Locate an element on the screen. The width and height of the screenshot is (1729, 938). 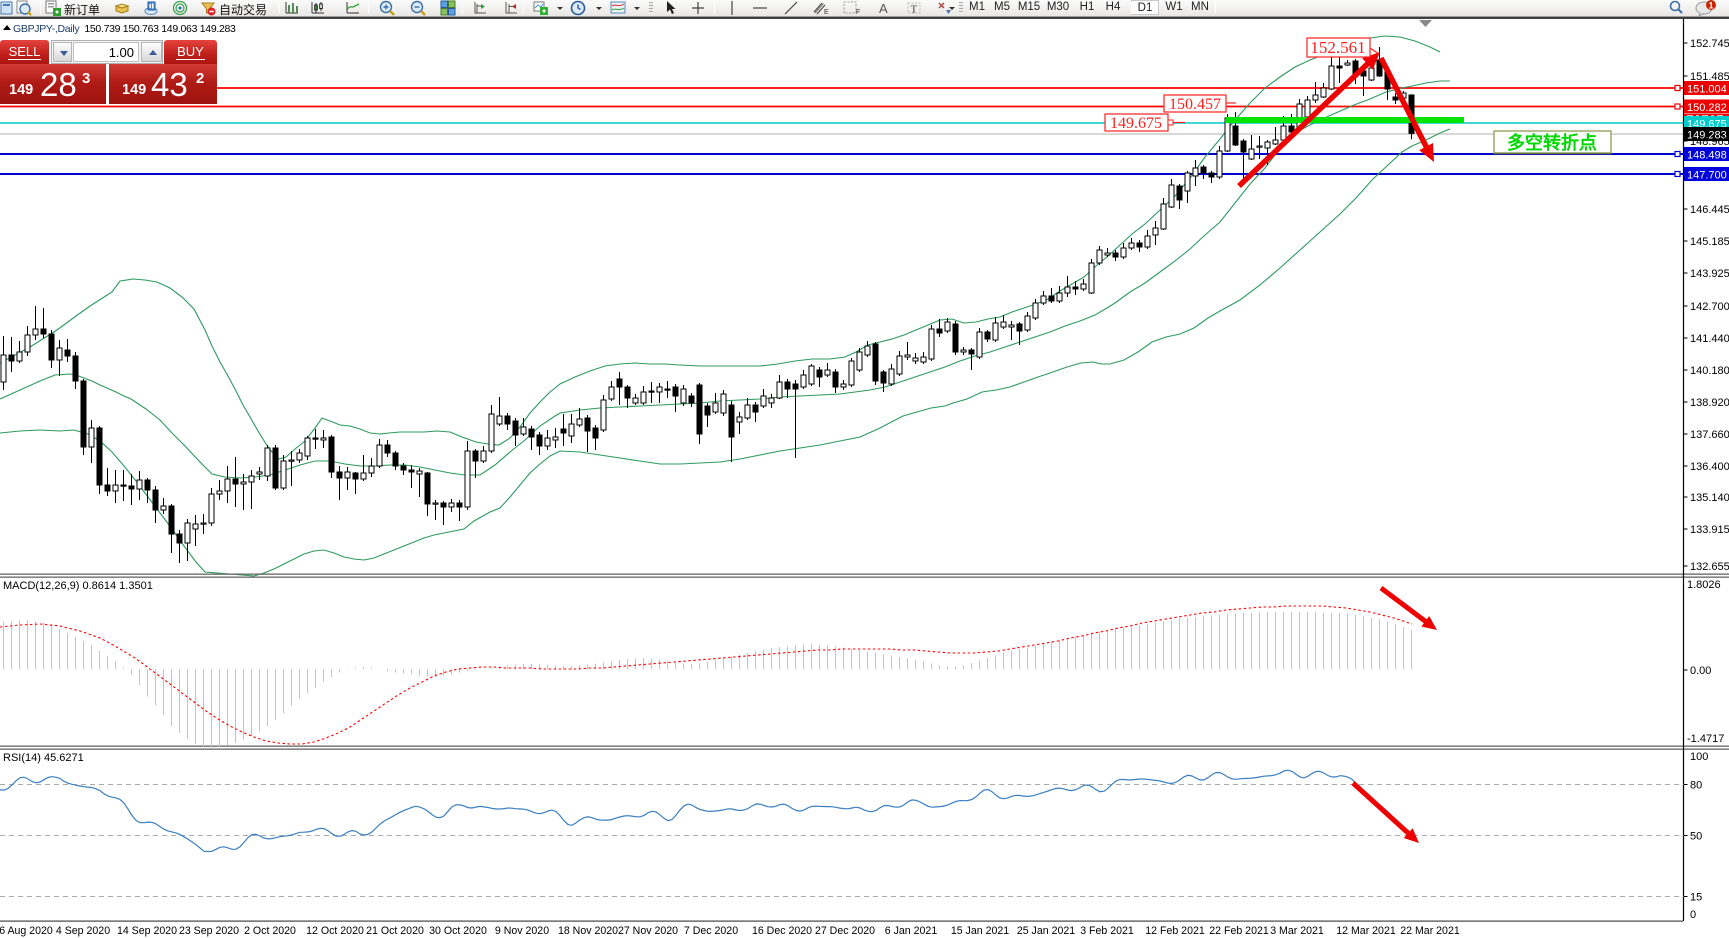
svg-text: 12 Mar 2021 is located at coordinates (1366, 931).